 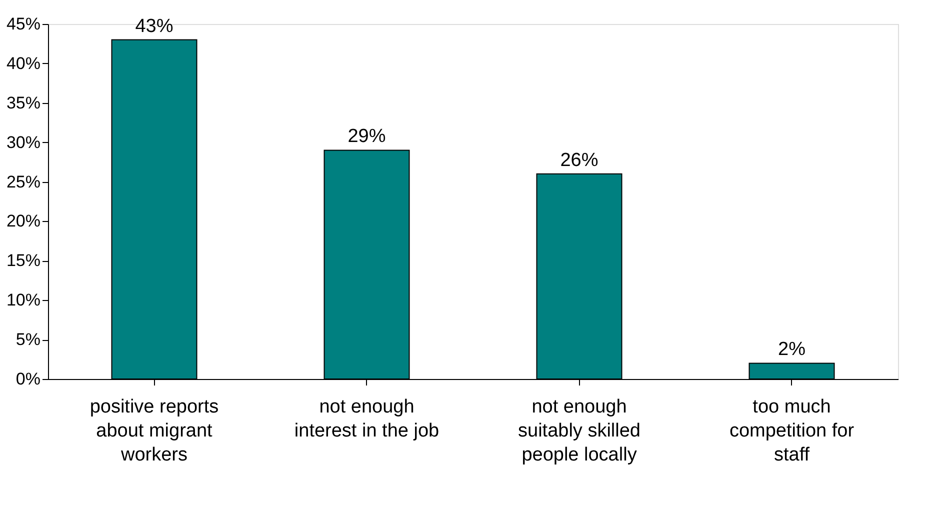 I want to click on x-tick-label: not enough suitably skilled people locally, so click(x=579, y=431).